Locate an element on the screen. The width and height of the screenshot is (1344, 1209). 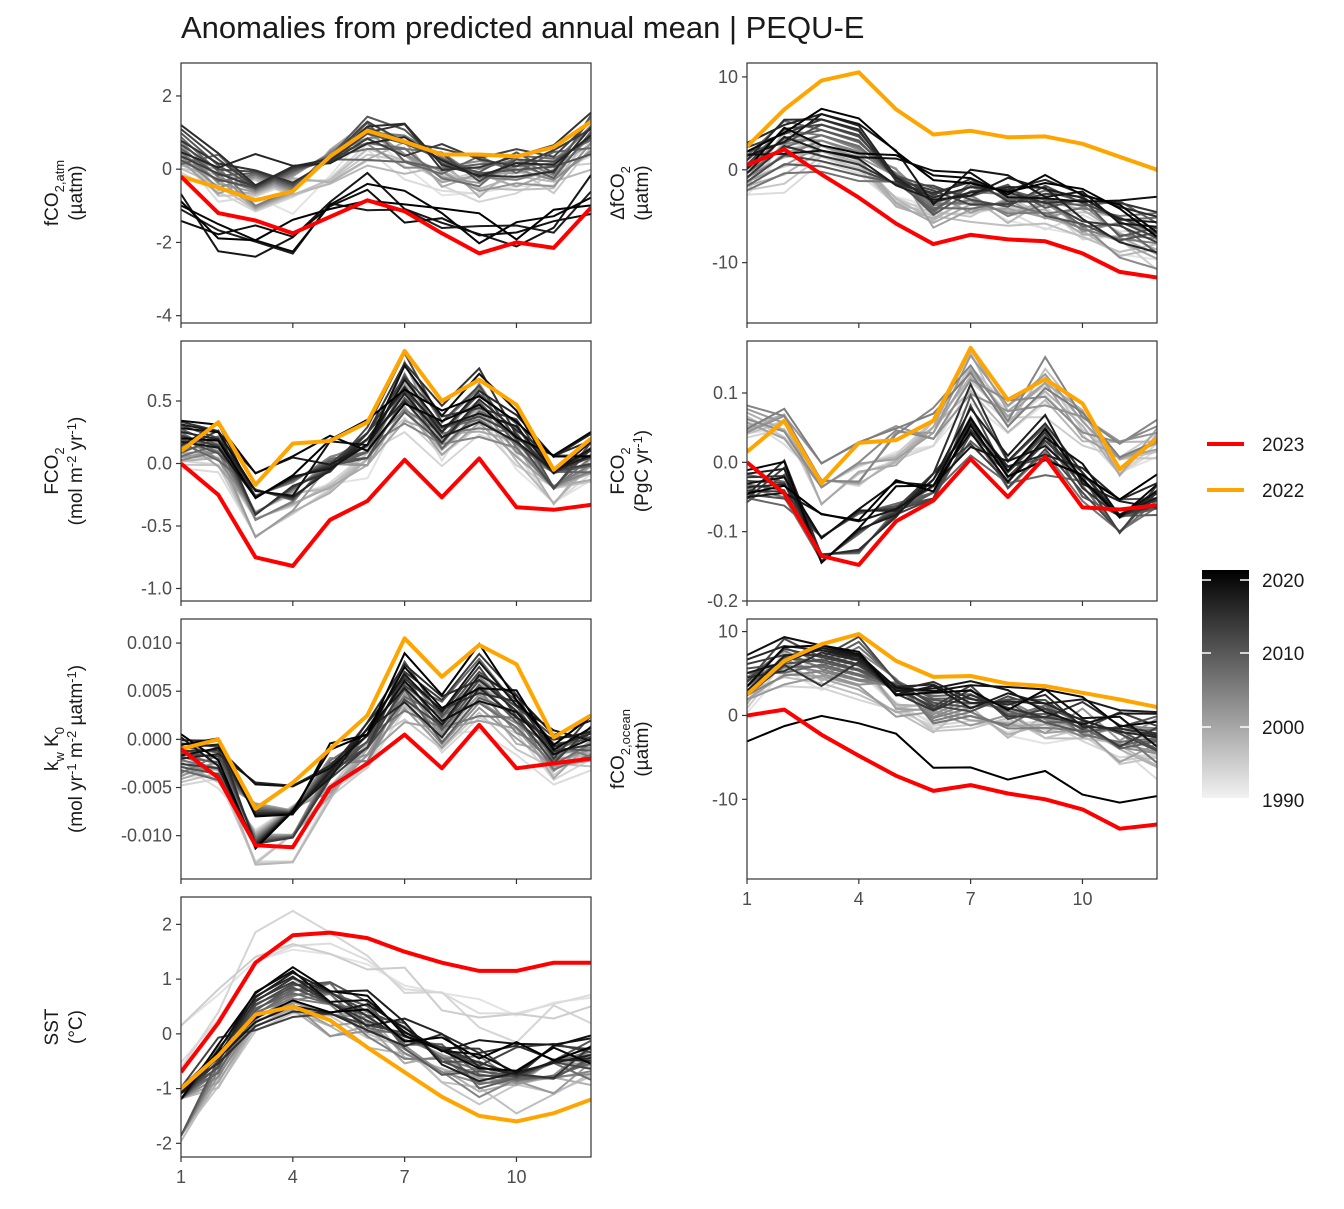
series-line-1994 is located at coordinates (386, 171).